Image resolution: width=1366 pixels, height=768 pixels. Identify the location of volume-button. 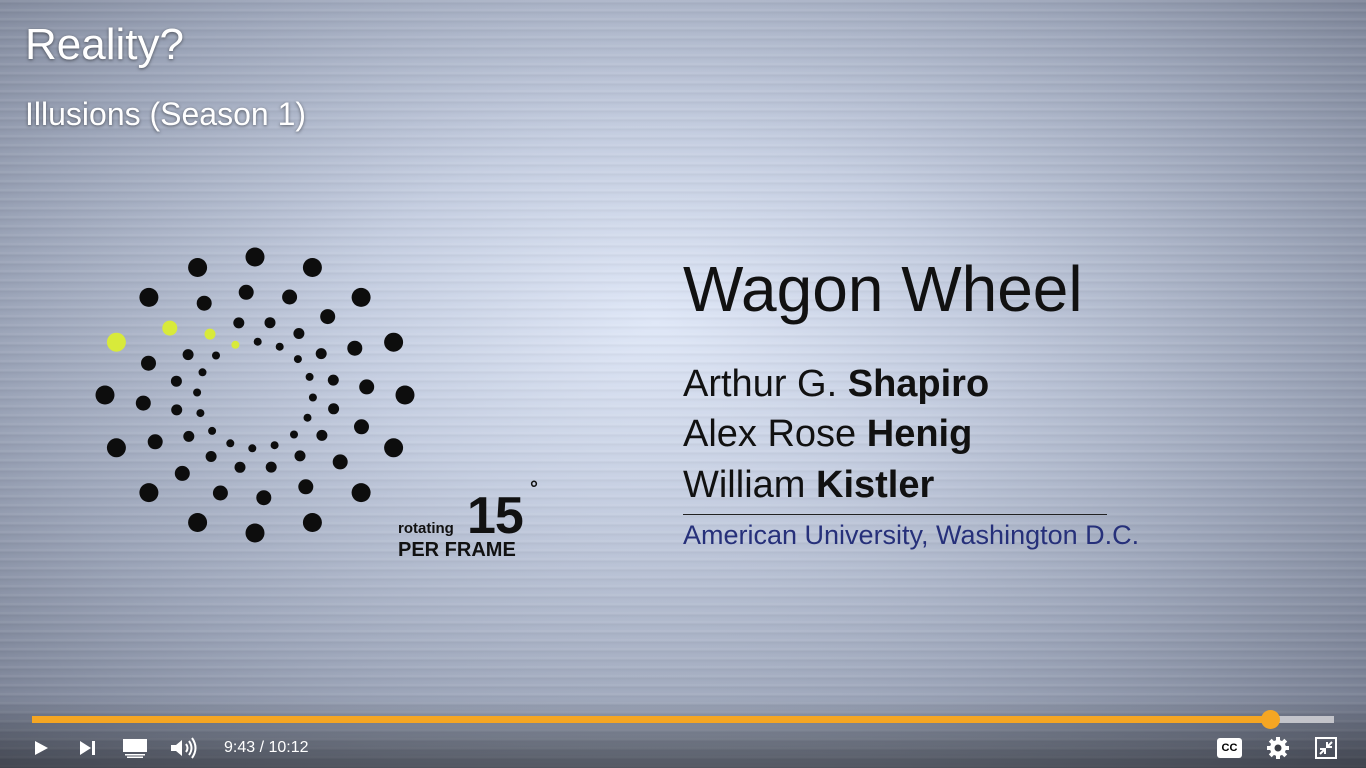
(185, 748).